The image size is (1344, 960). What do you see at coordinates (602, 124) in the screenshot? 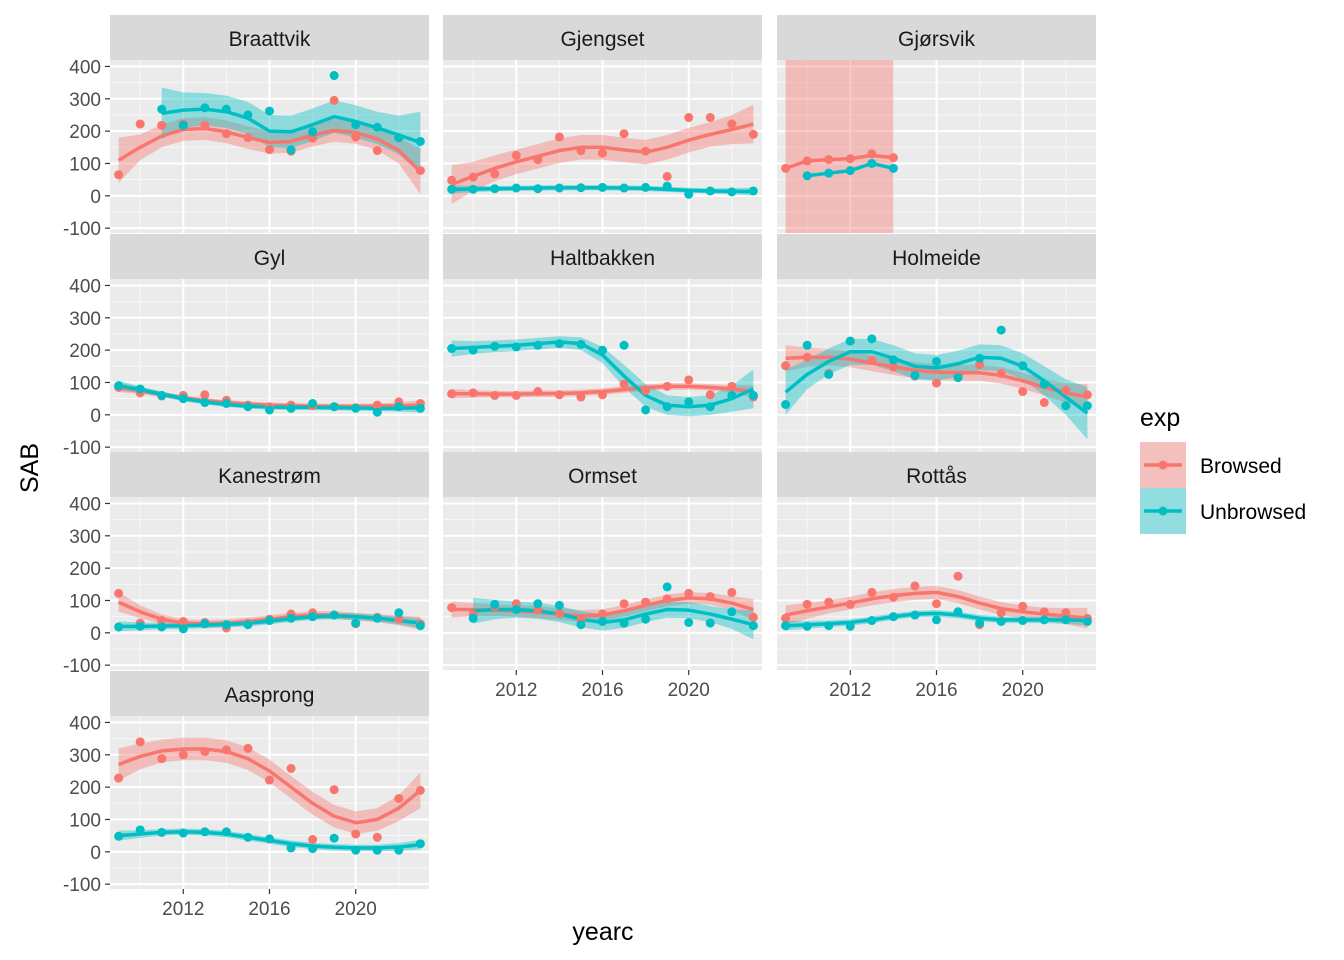
I see `panel-gjengset: Gjengset` at bounding box center [602, 124].